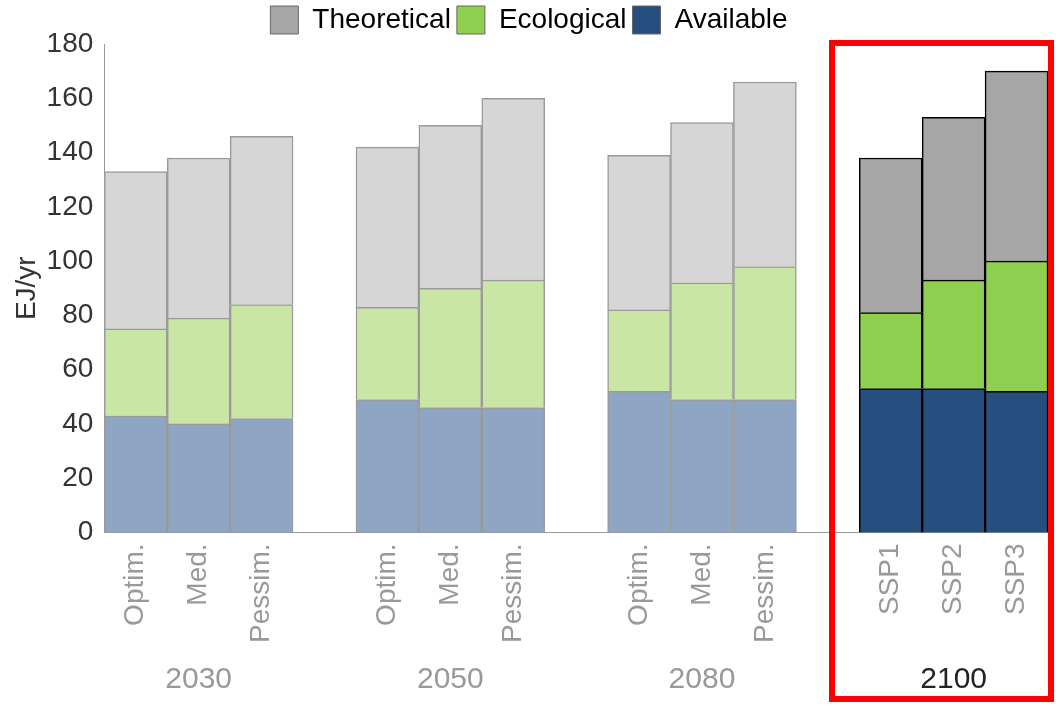 This screenshot has height=706, width=1056. I want to click on legend-label: Available, so click(731, 18).